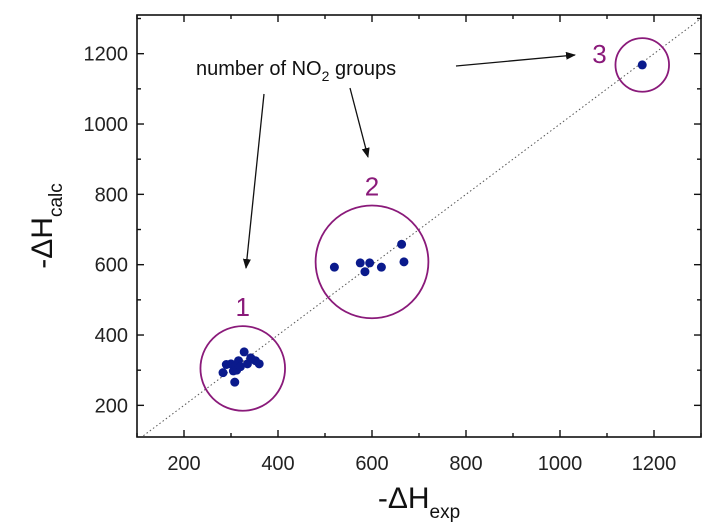 This screenshot has height=523, width=703. What do you see at coordinates (372, 186) in the screenshot?
I see `cluster-label-2: 2` at bounding box center [372, 186].